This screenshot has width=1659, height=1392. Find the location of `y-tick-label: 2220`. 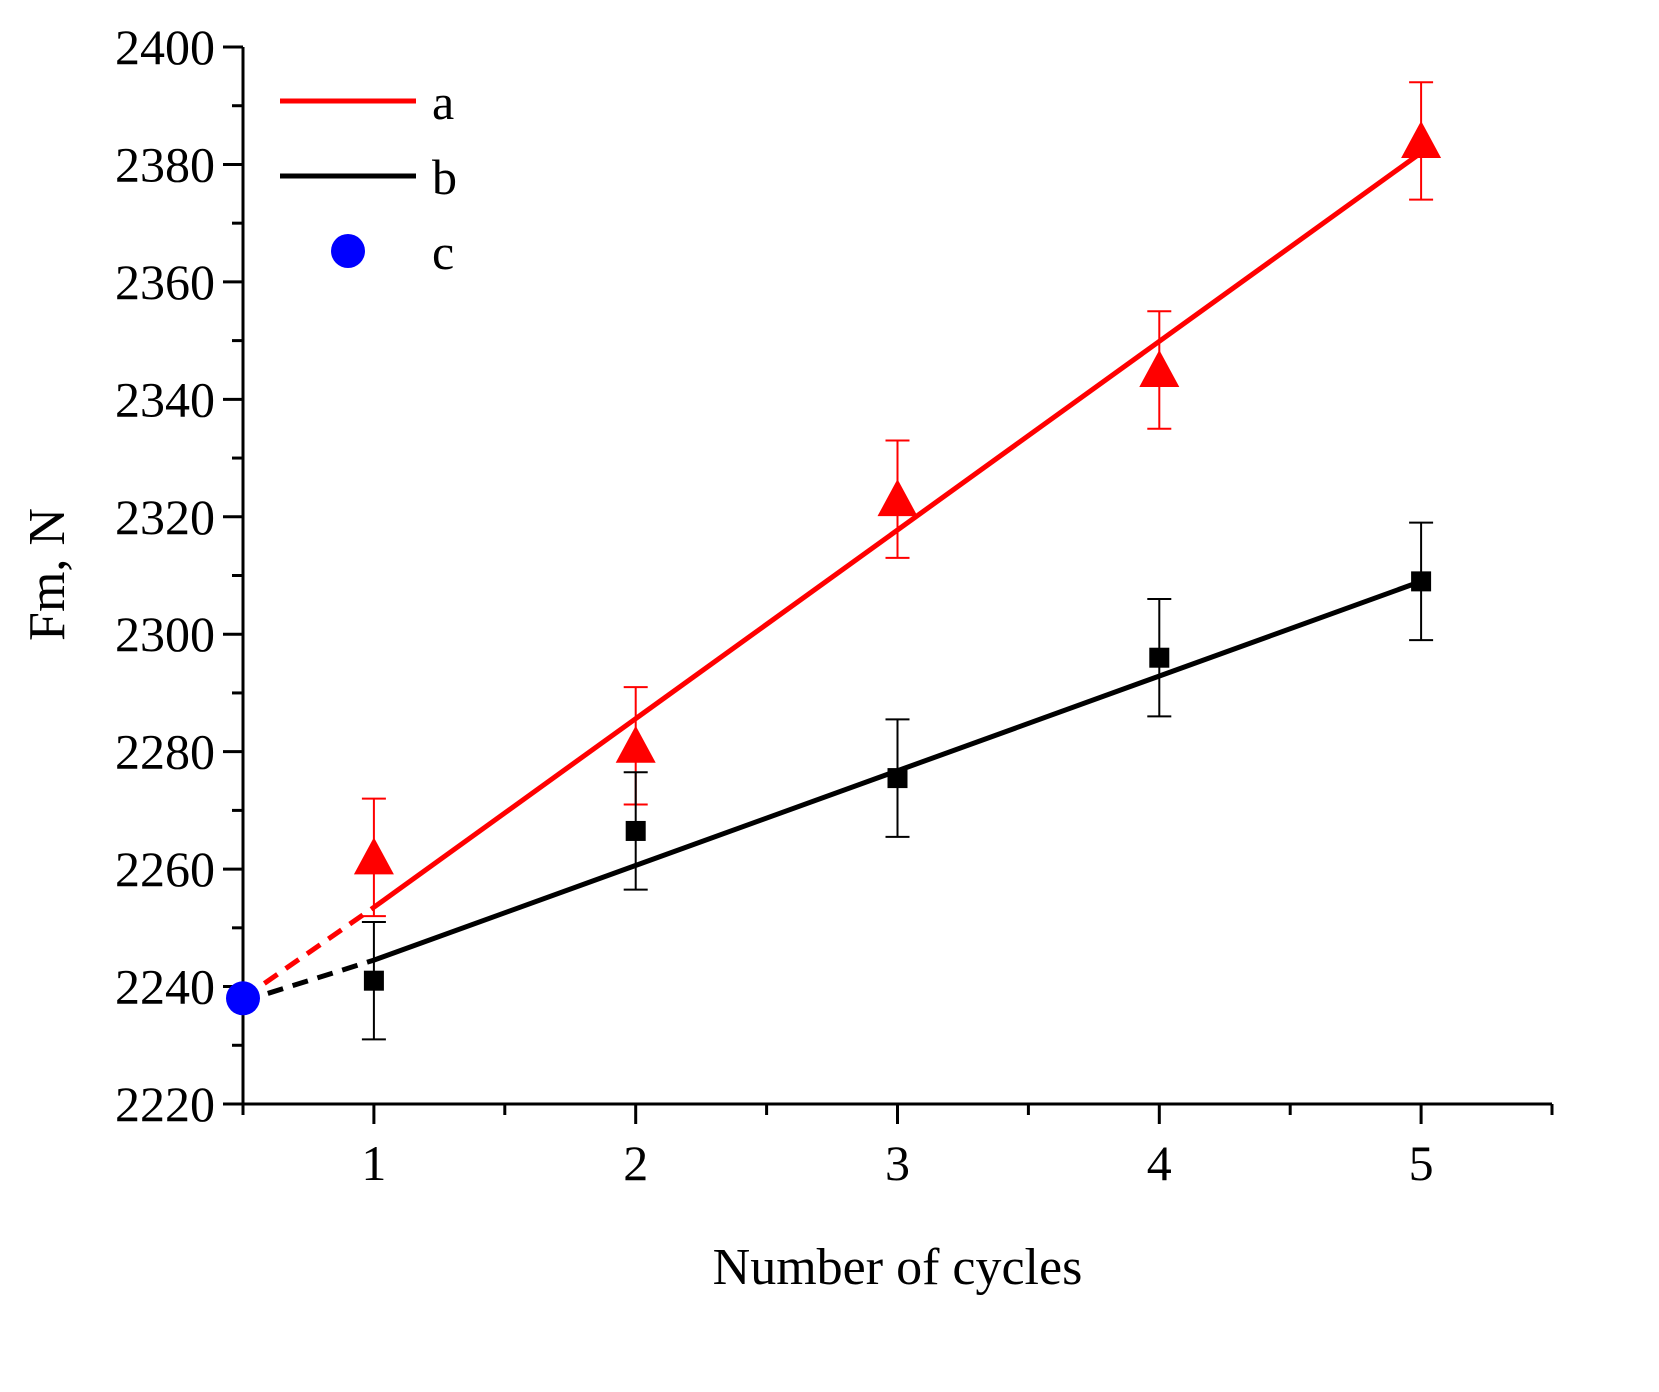

y-tick-label: 2220 is located at coordinates (165, 1104).